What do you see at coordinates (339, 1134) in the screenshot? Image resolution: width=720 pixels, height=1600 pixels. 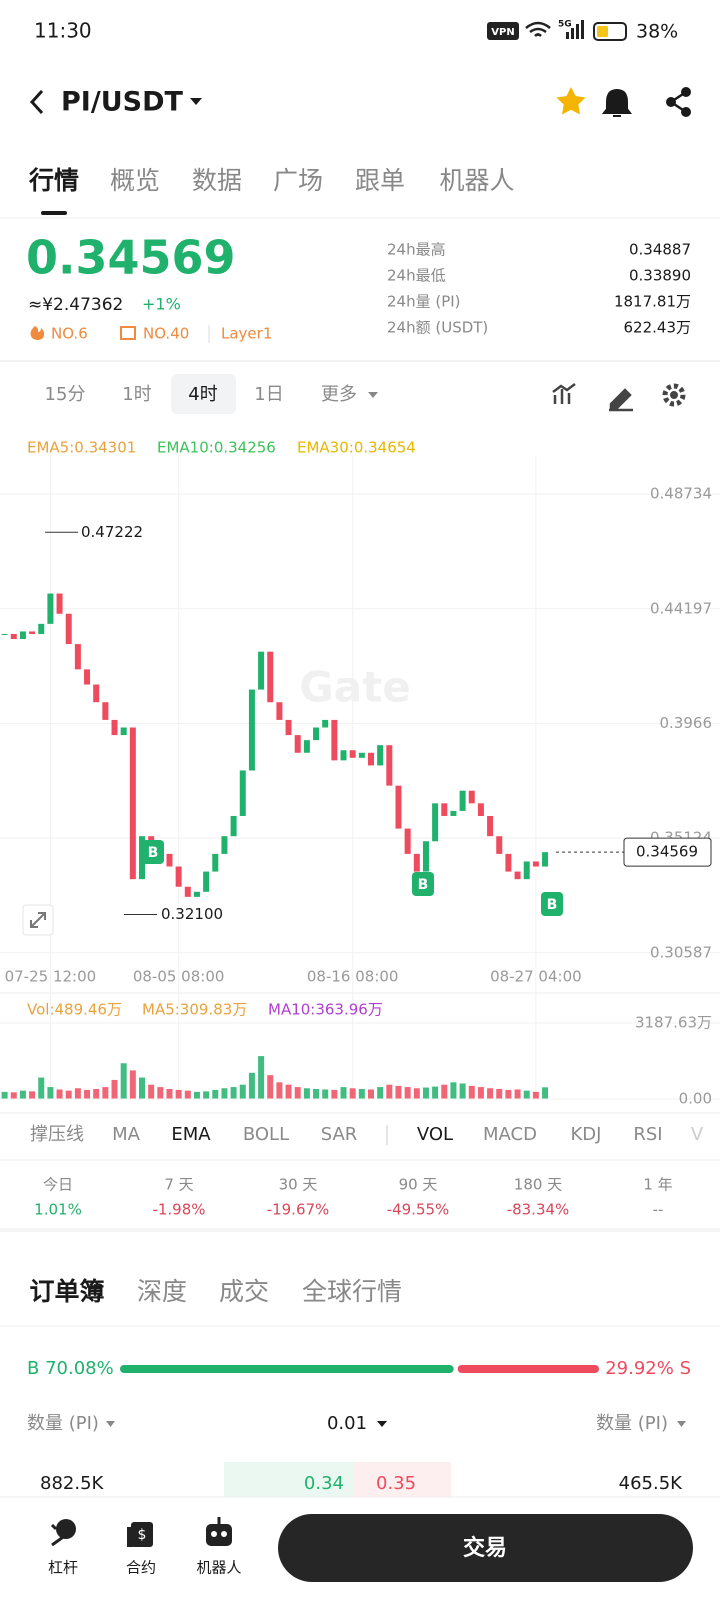 I see `indicator: SAR` at bounding box center [339, 1134].